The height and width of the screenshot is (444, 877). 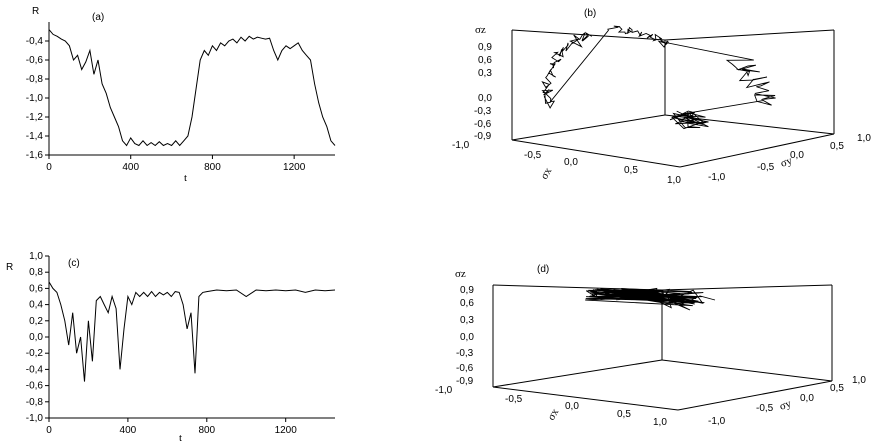 I want to click on panel-d-floor-edge, so click(x=577, y=373).